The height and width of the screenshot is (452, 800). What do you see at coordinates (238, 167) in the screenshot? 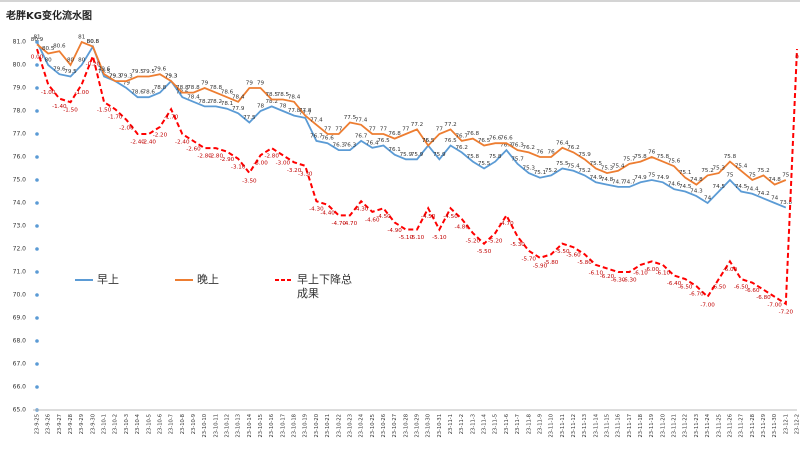
I see `data-label: -3.10` at bounding box center [238, 167].